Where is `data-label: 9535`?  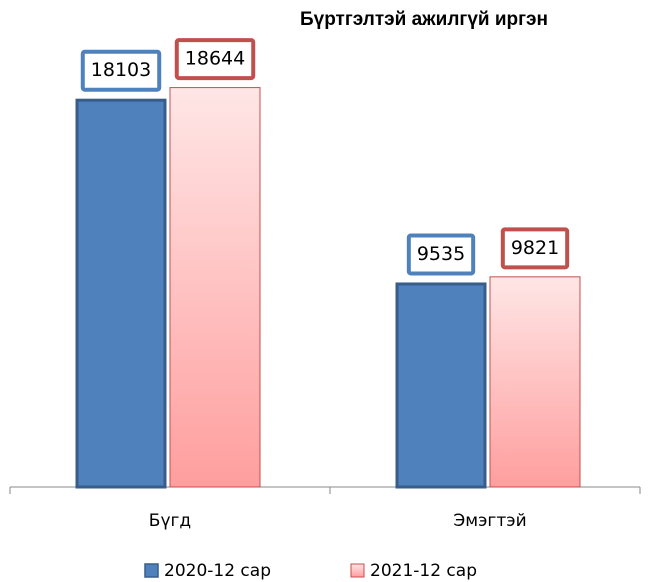 data-label: 9535 is located at coordinates (441, 254).